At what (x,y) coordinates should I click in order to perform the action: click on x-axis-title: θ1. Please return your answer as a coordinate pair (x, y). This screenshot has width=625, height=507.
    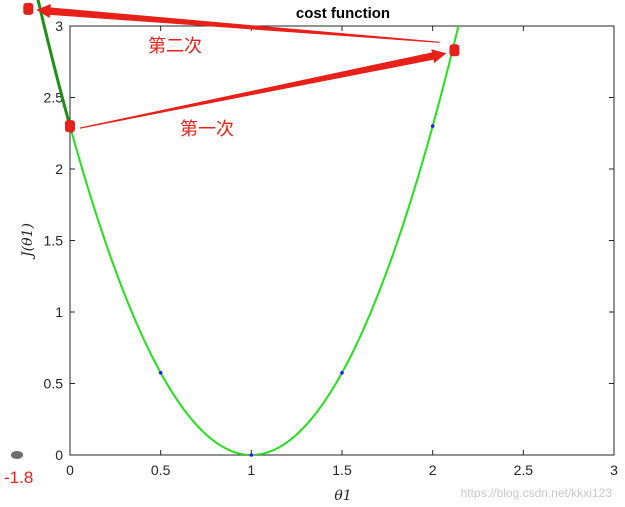
    Looking at the image, I should click on (342, 496).